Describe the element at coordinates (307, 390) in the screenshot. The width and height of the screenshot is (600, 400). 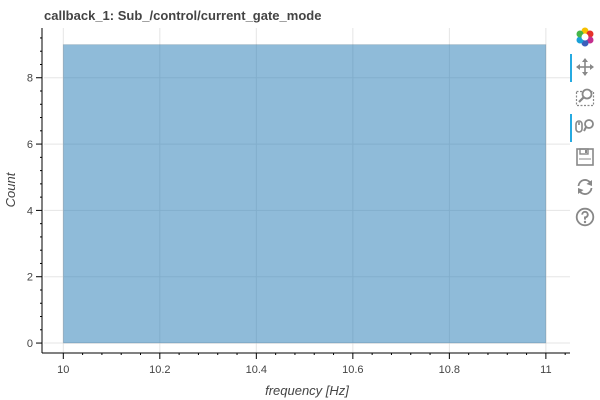
I see `x-axis-label: frequency [Hz]` at that location.